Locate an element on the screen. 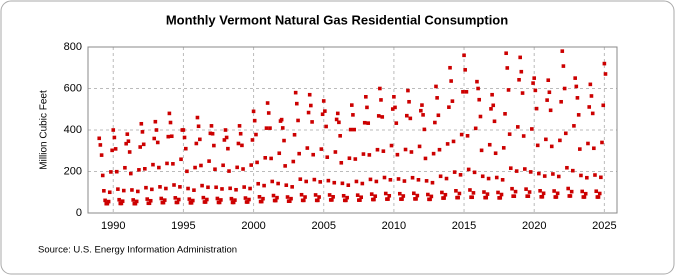  y-tick-label: 0 is located at coordinates (79, 213).